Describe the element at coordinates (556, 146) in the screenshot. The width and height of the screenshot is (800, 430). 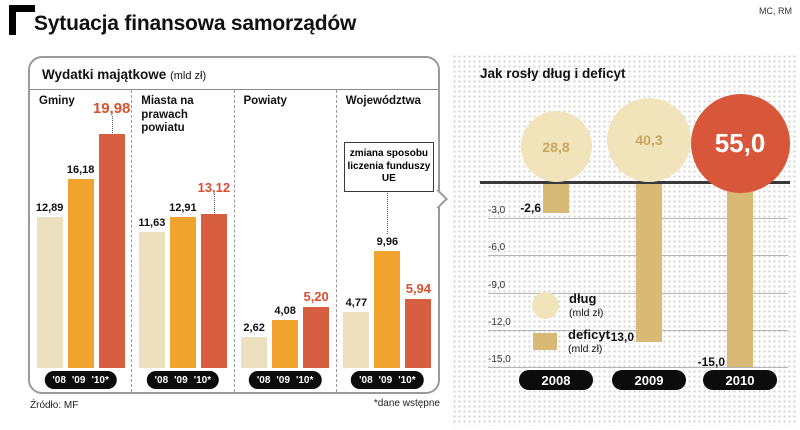
I see `debt-circle: 28,8` at that location.